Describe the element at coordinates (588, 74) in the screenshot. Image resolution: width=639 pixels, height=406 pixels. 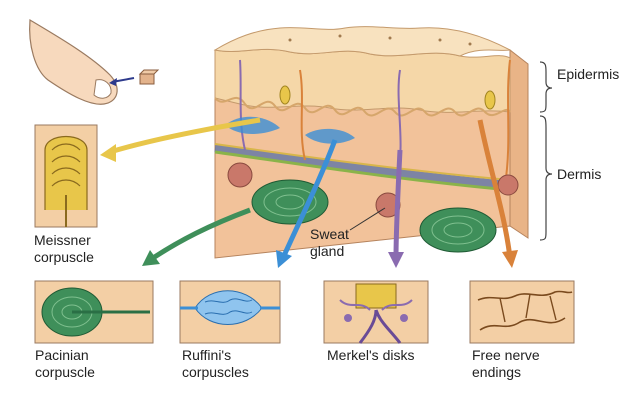
I see `epidermis-label: Epidermis` at that location.